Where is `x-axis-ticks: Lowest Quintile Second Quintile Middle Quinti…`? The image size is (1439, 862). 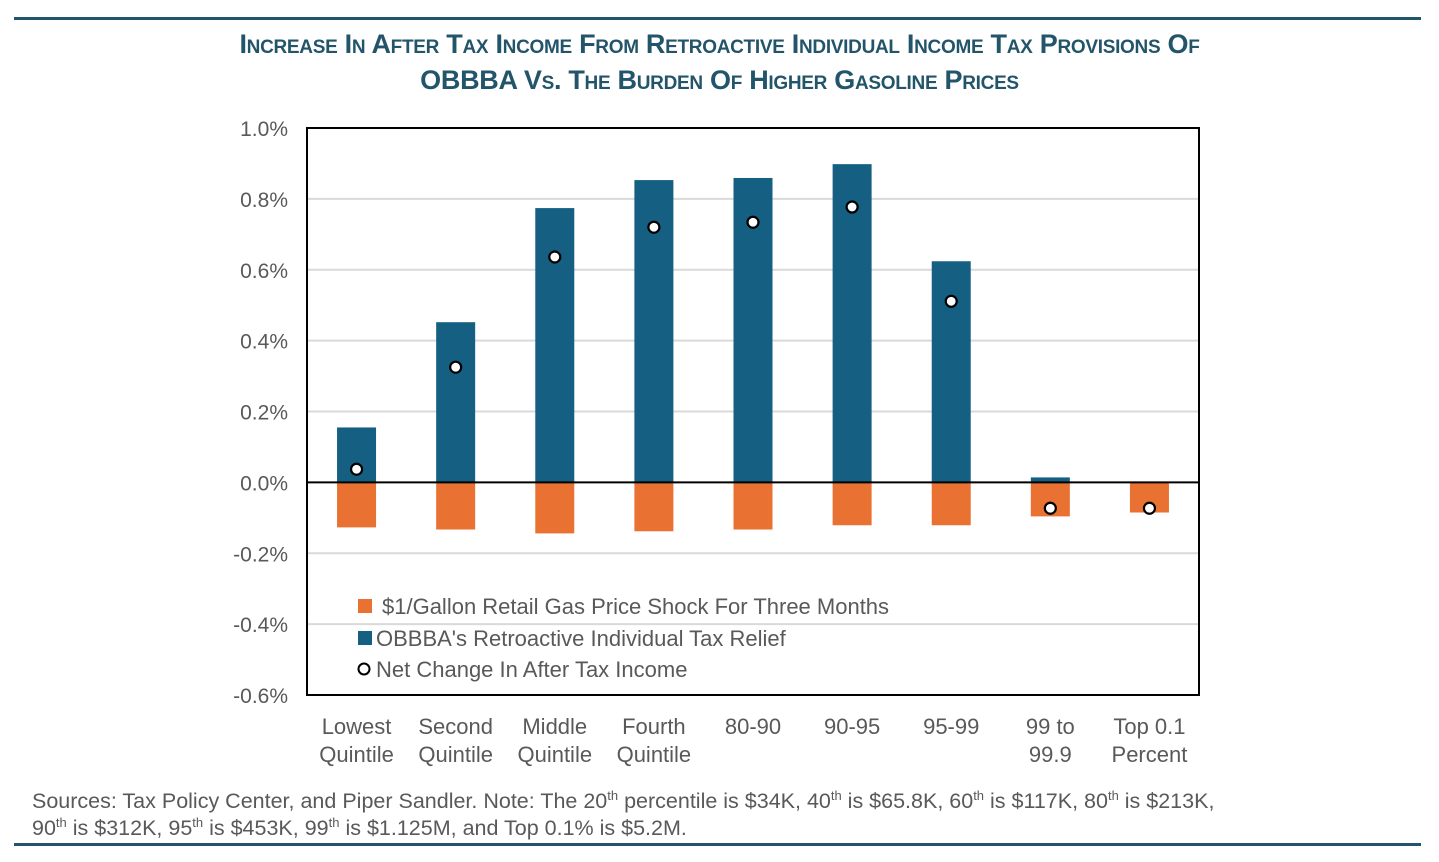
x-axis-ticks: Lowest Quintile Second Quintile Middle Quinti… is located at coordinates (753, 740).